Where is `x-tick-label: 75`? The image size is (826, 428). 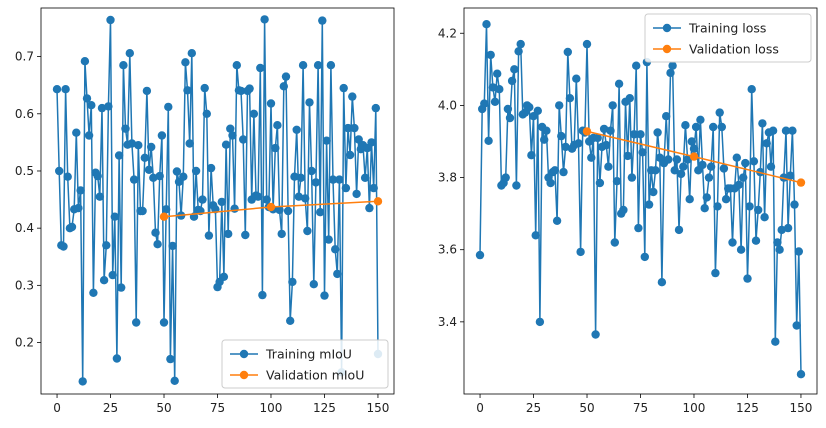
x-tick-label: 75 is located at coordinates (640, 408).